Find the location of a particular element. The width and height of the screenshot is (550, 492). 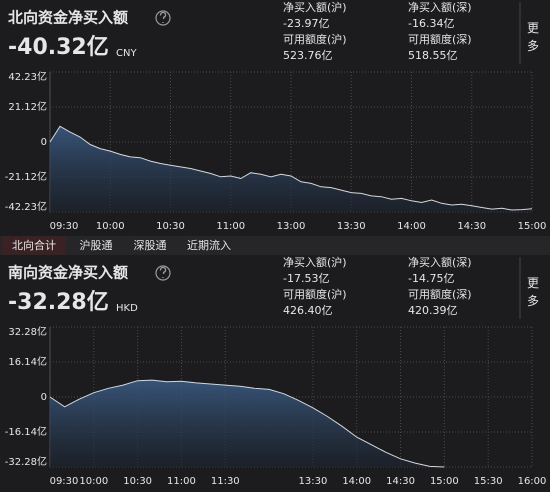

stat-value: -16.34亿 is located at coordinates (431, 23).